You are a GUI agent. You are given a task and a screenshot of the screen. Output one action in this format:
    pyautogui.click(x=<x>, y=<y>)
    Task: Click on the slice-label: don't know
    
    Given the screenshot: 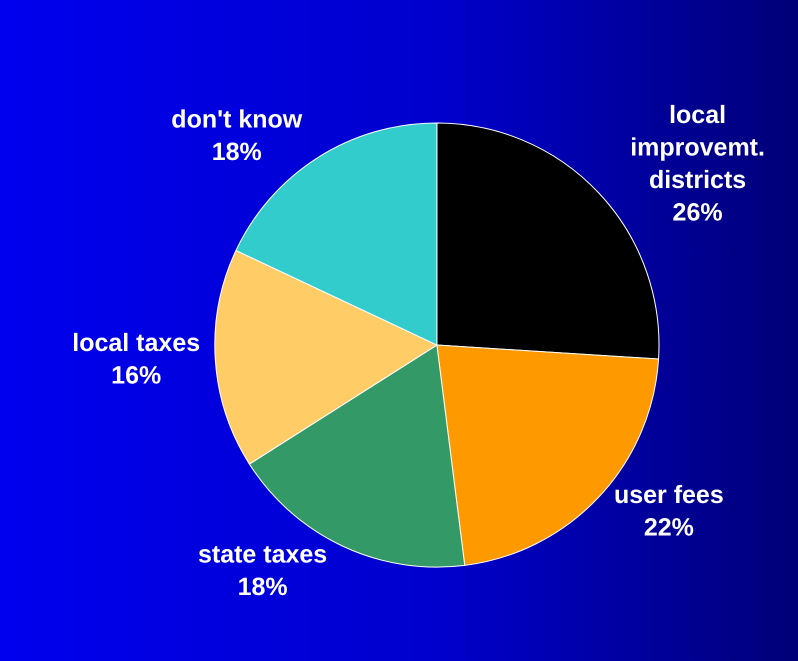 What is the action you would take?
    pyautogui.click(x=237, y=120)
    